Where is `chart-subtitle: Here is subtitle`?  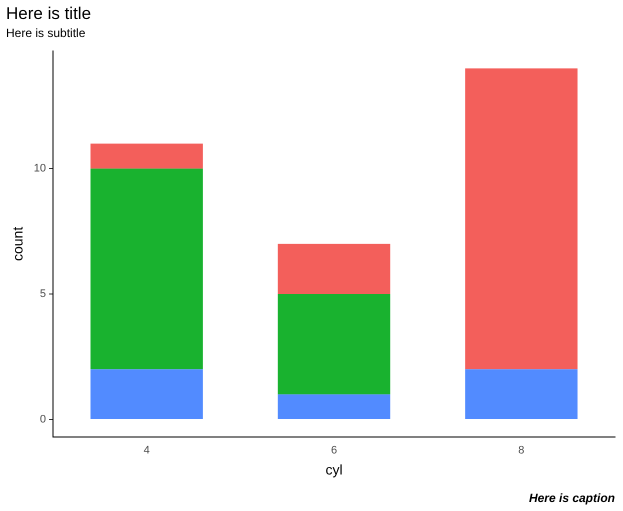 chart-subtitle: Here is subtitle is located at coordinates (46, 33).